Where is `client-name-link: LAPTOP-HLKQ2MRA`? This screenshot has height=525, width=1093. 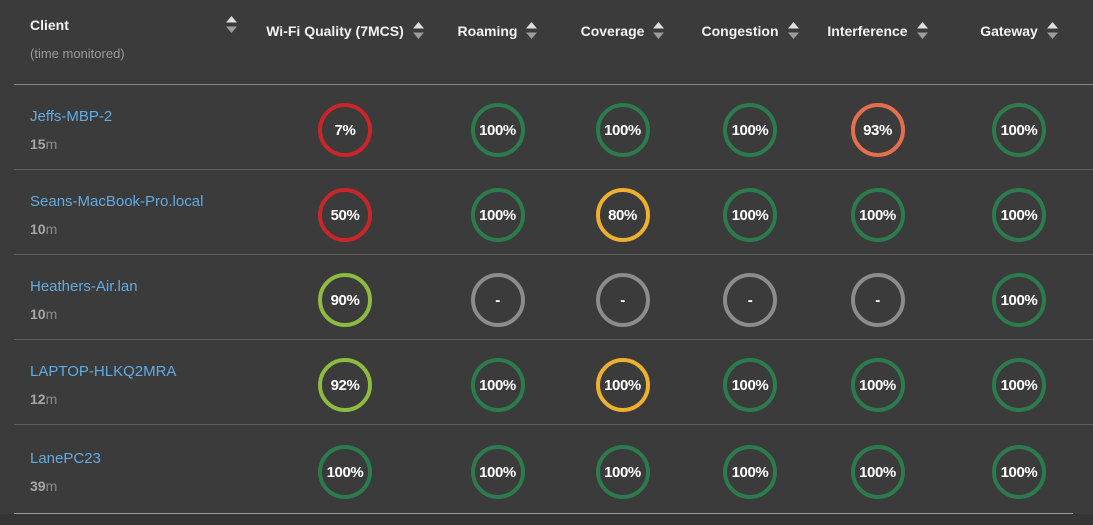 client-name-link: LAPTOP-HLKQ2MRA is located at coordinates (103, 371).